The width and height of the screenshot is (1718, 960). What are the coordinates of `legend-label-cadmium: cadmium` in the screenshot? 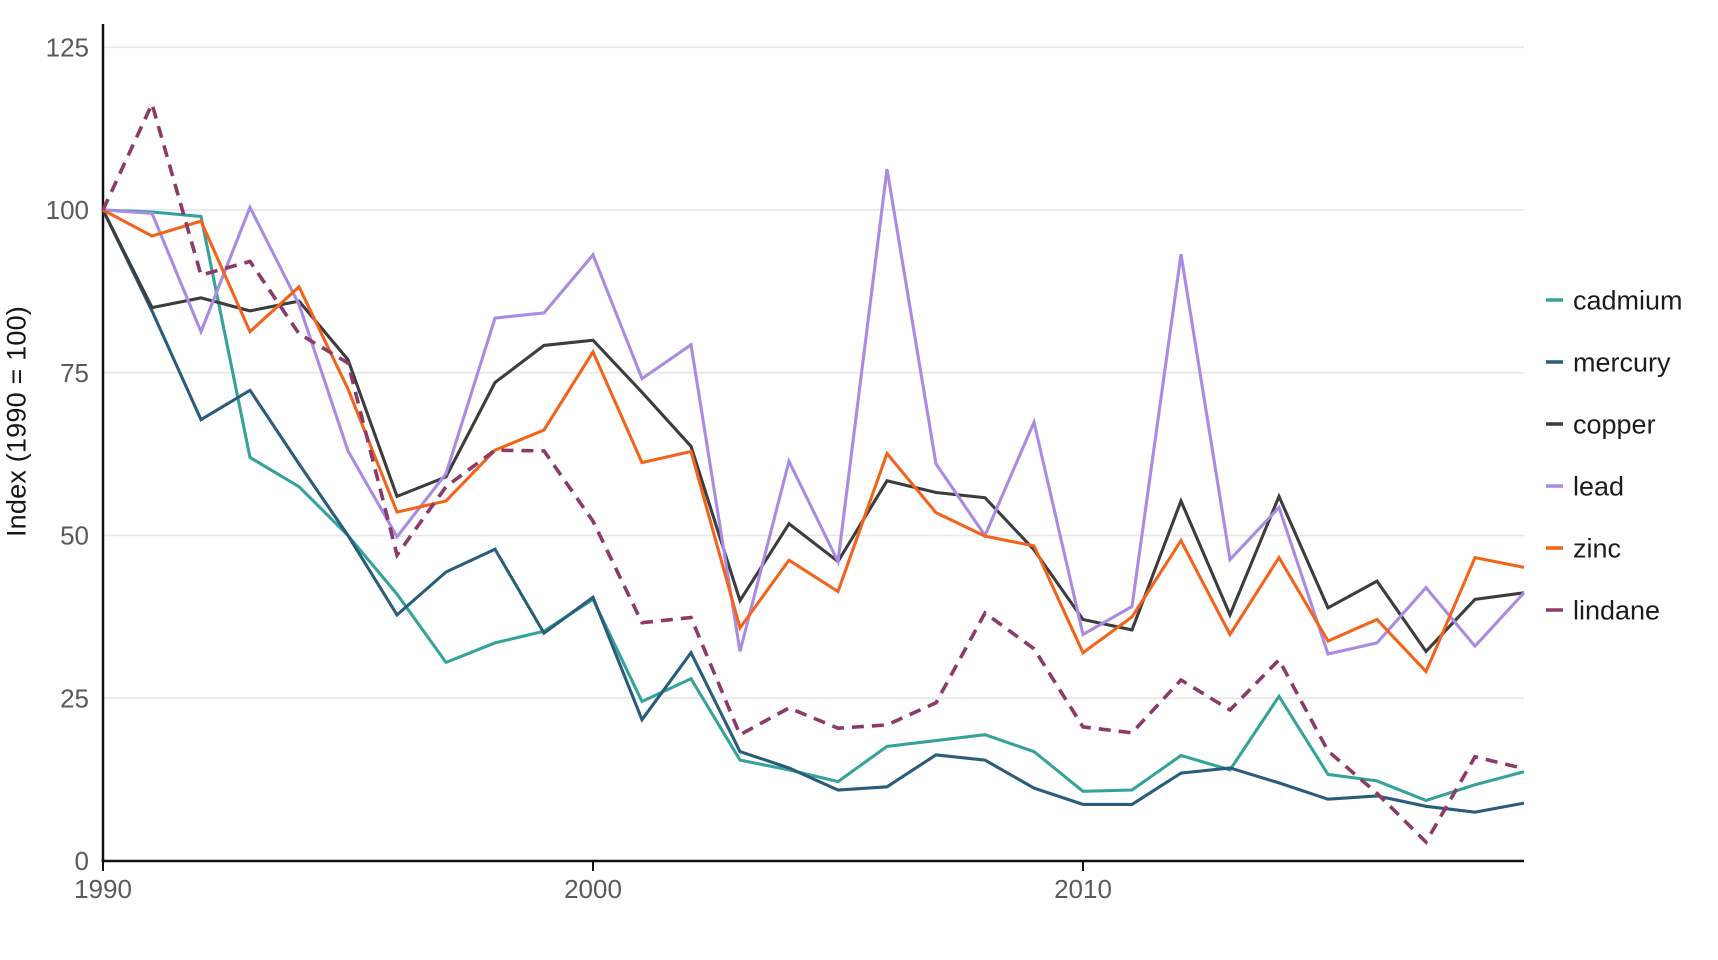 It's located at (1628, 301).